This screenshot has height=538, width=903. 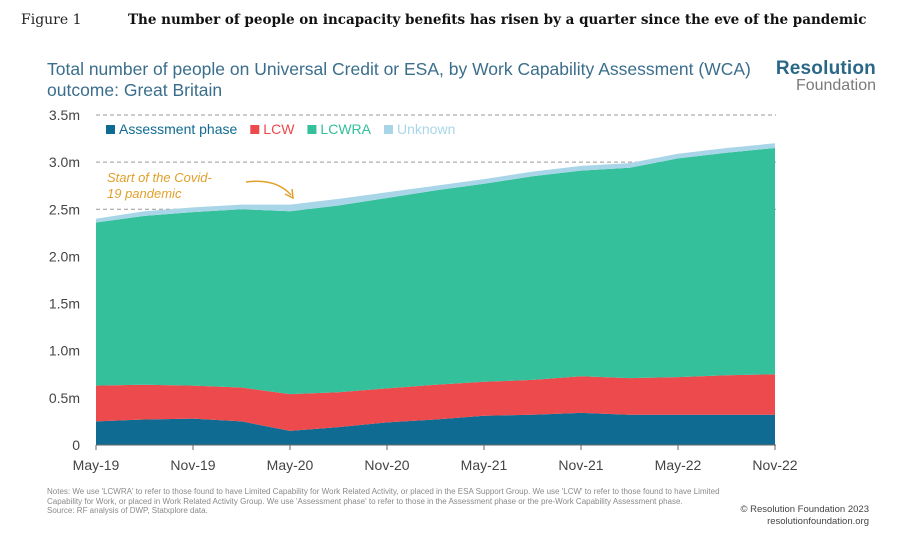 What do you see at coordinates (192, 465) in the screenshot?
I see `x-tick-label: Nov-19` at bounding box center [192, 465].